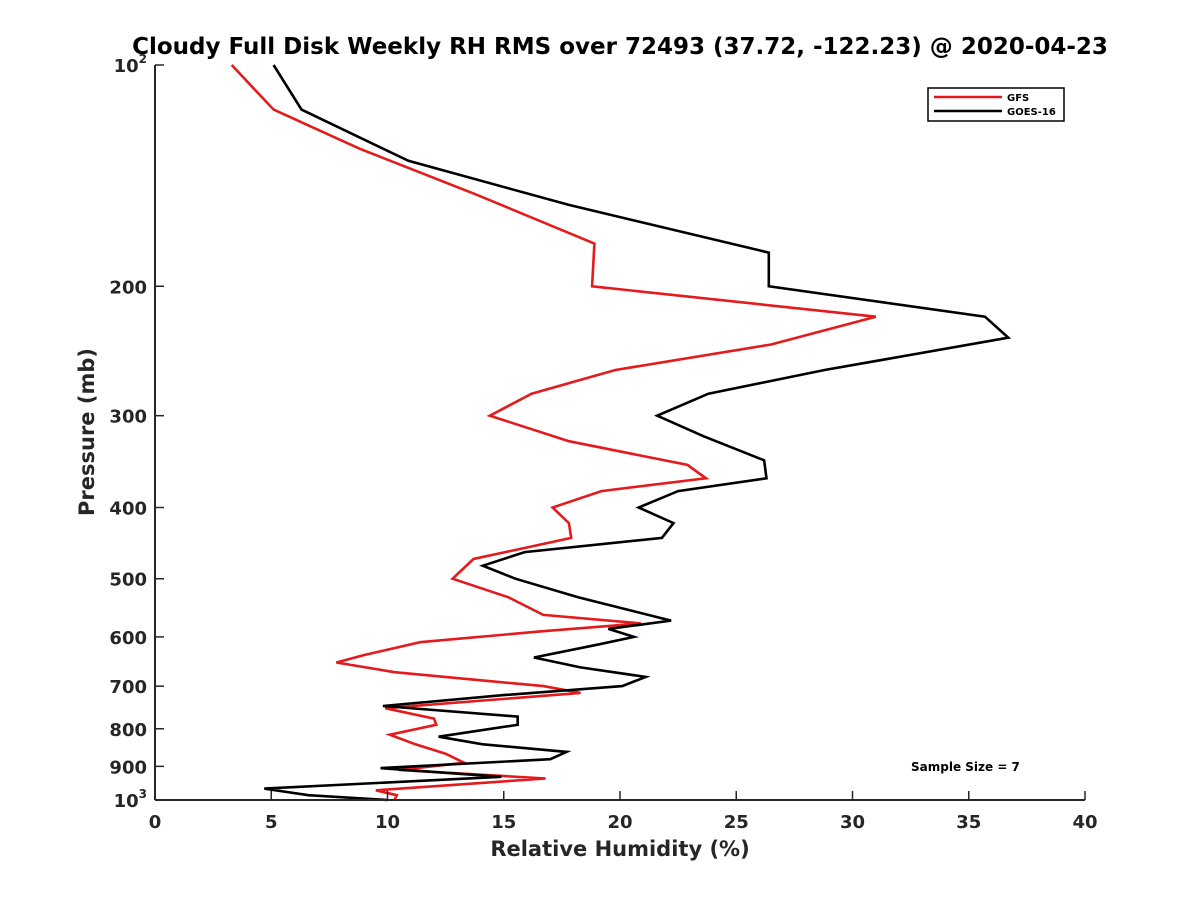  Describe the element at coordinates (503, 822) in the screenshot. I see `x-tick-label: 15` at that location.